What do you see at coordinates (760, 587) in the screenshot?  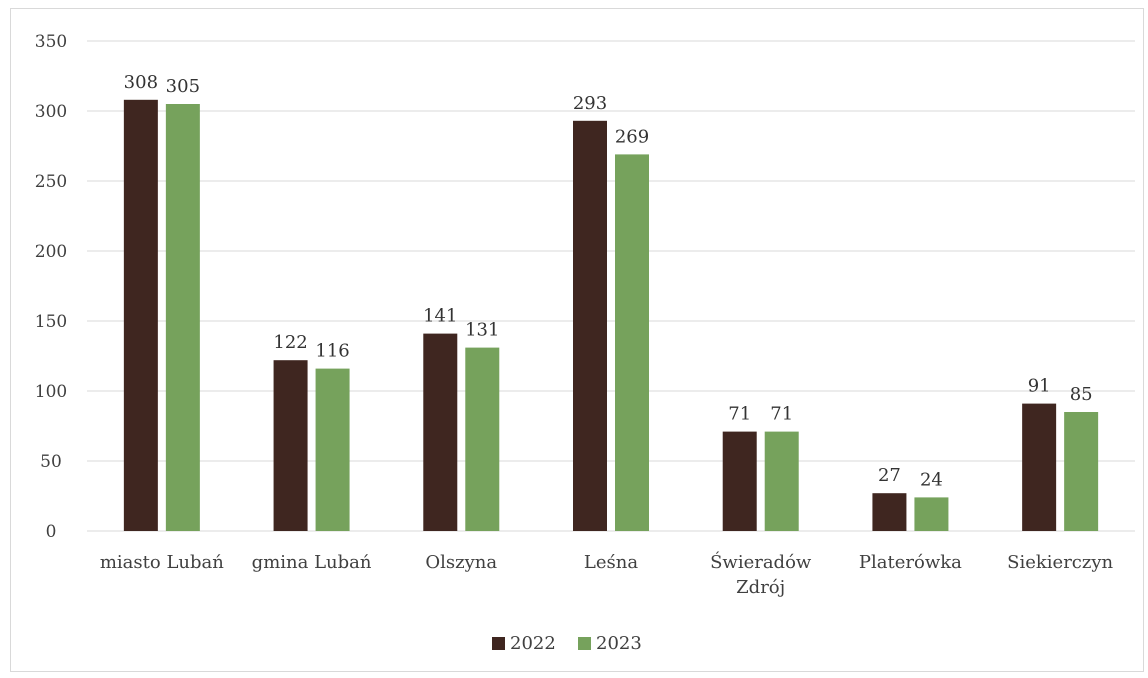 I see `category-label: Zdrój` at bounding box center [760, 587].